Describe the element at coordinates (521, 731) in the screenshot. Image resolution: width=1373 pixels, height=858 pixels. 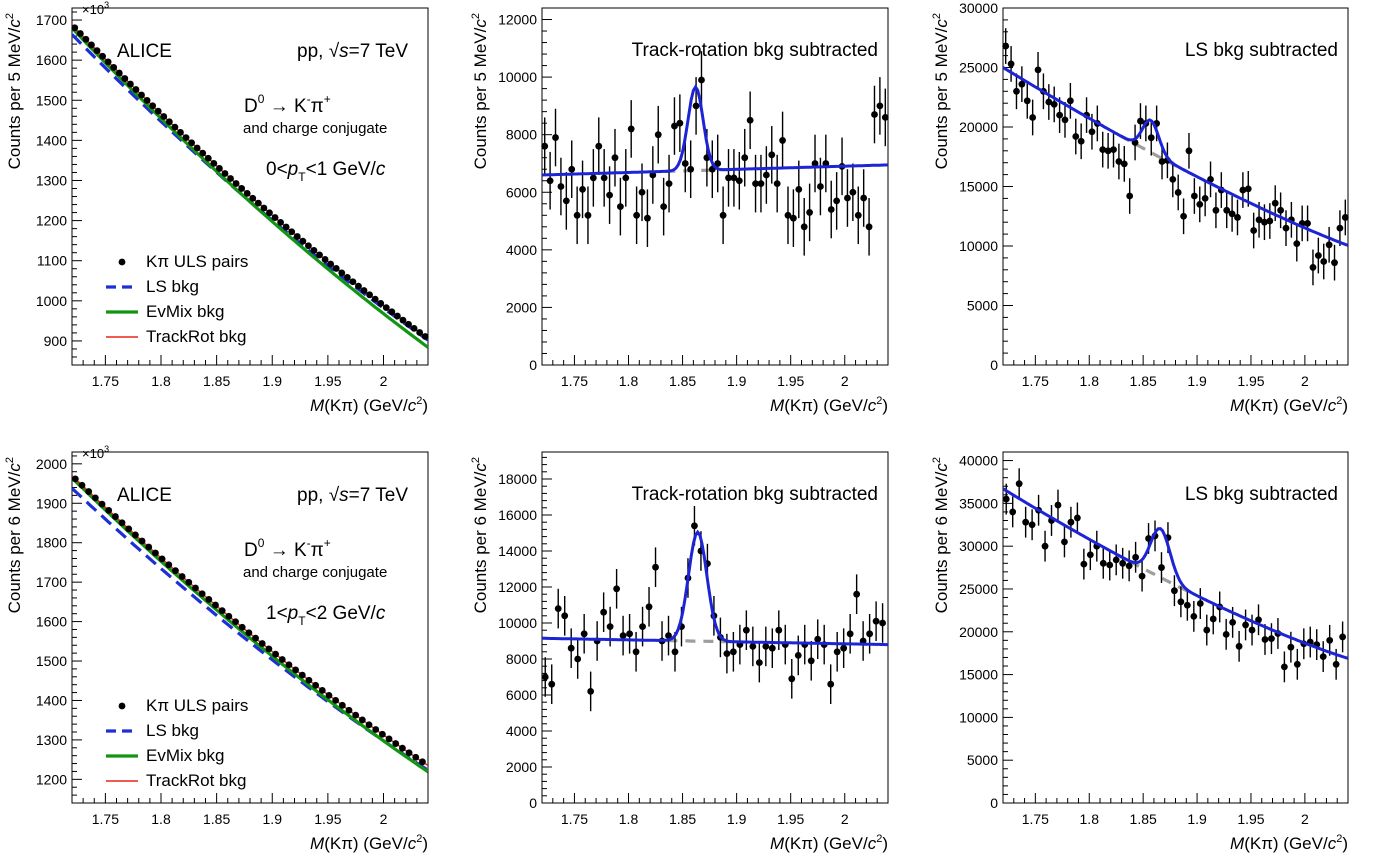
I see `y-tick-label: 4000` at that location.